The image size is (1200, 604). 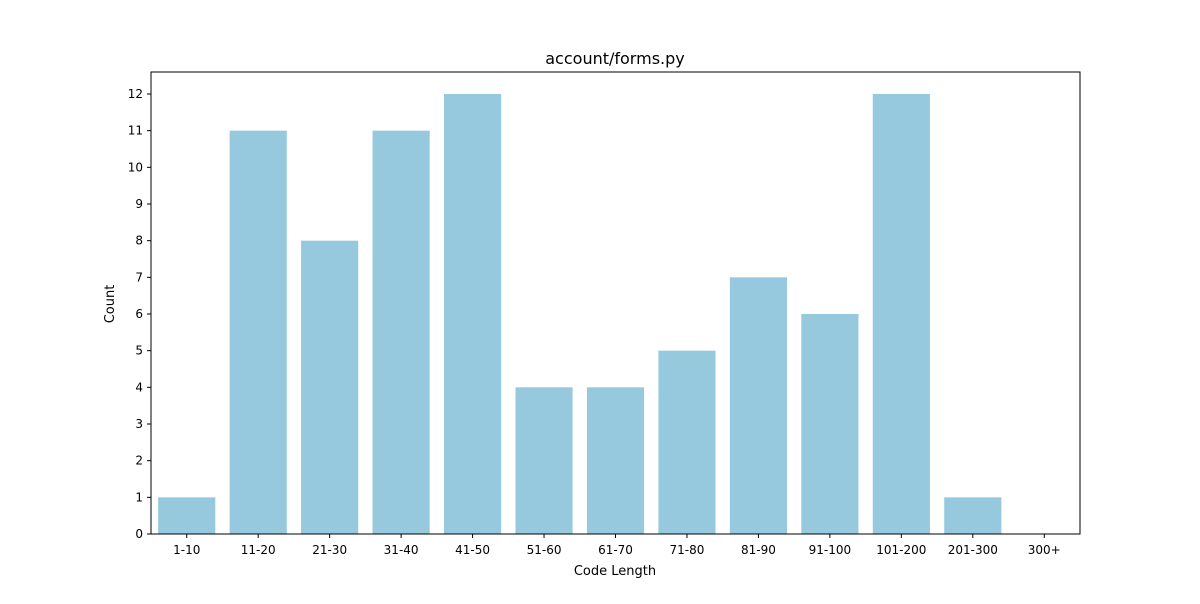 What do you see at coordinates (139, 387) in the screenshot?
I see `y-tick-label: 4` at bounding box center [139, 387].